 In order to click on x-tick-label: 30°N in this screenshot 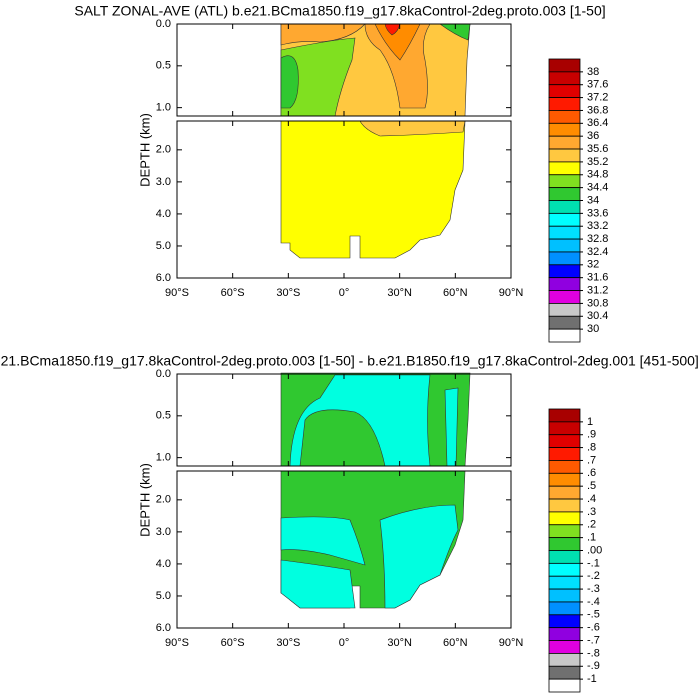, I will do `click(399, 293)`.